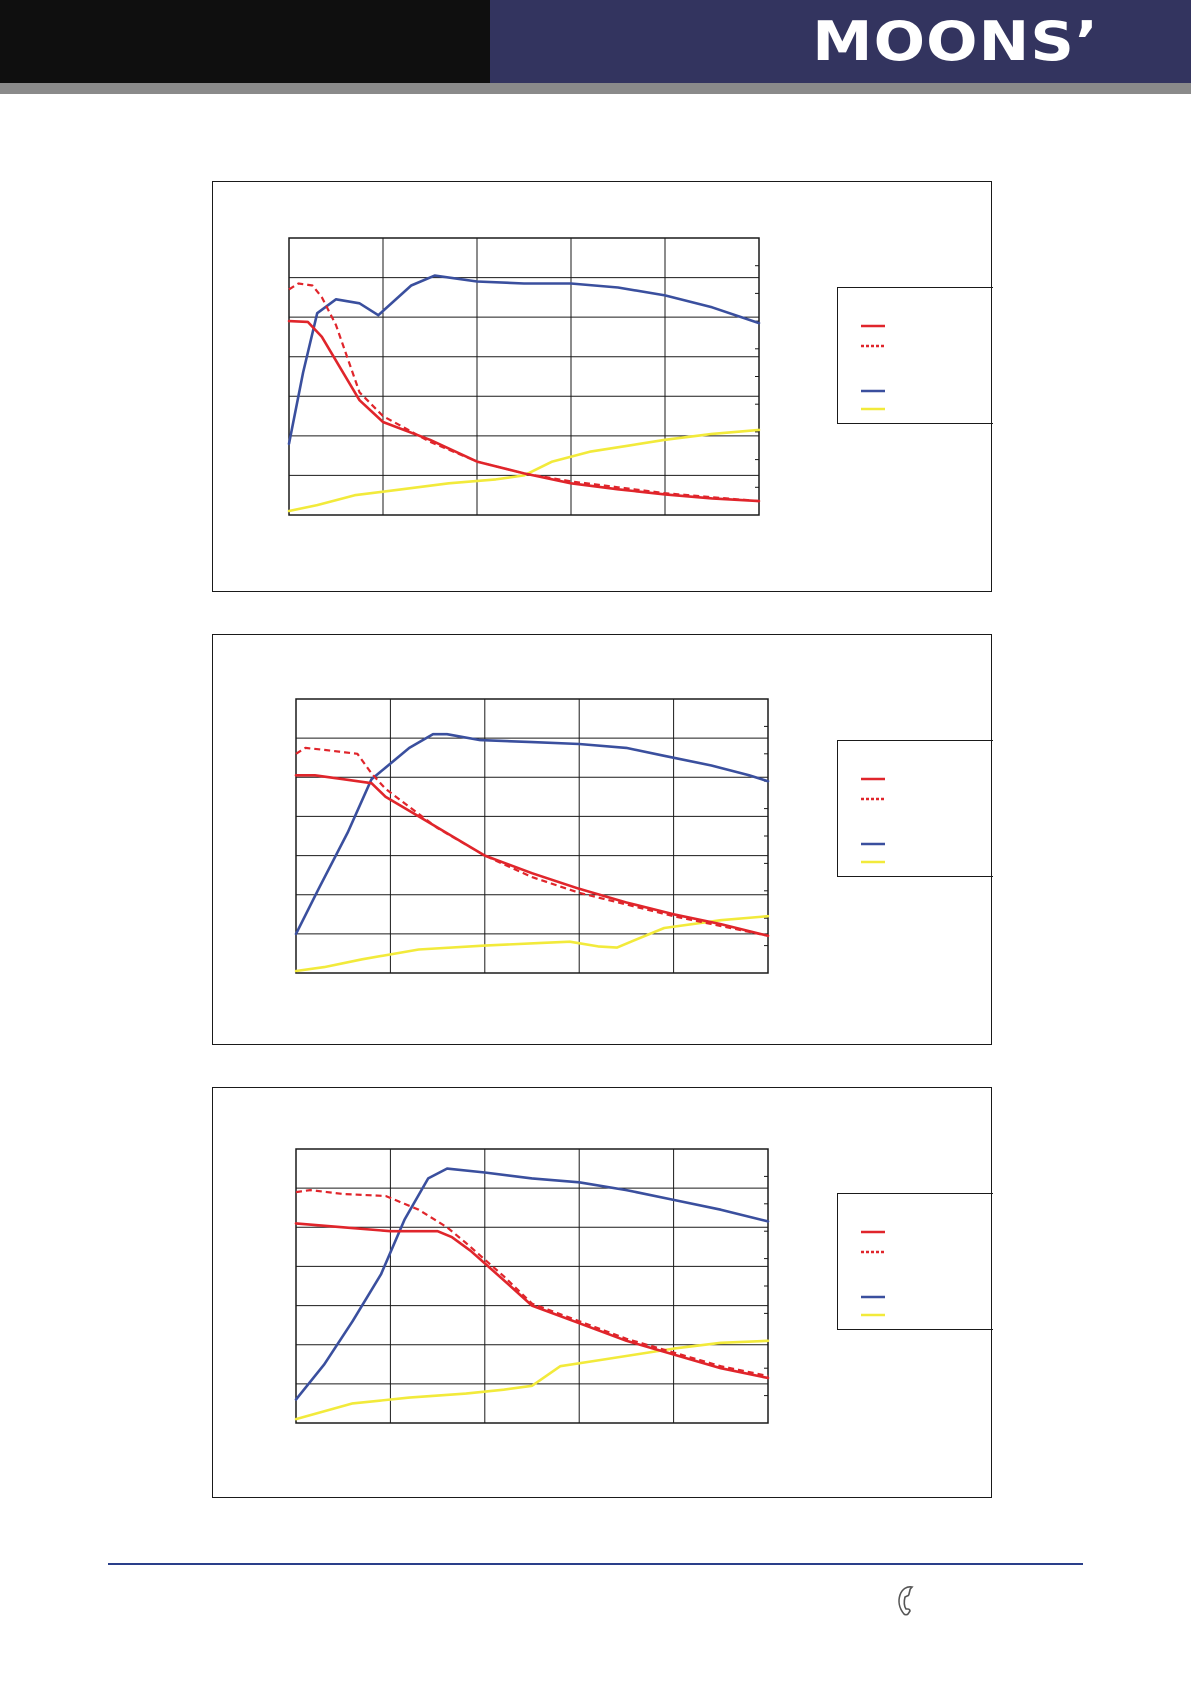  What do you see at coordinates (906, 1603) in the screenshot?
I see `phone-icon` at bounding box center [906, 1603].